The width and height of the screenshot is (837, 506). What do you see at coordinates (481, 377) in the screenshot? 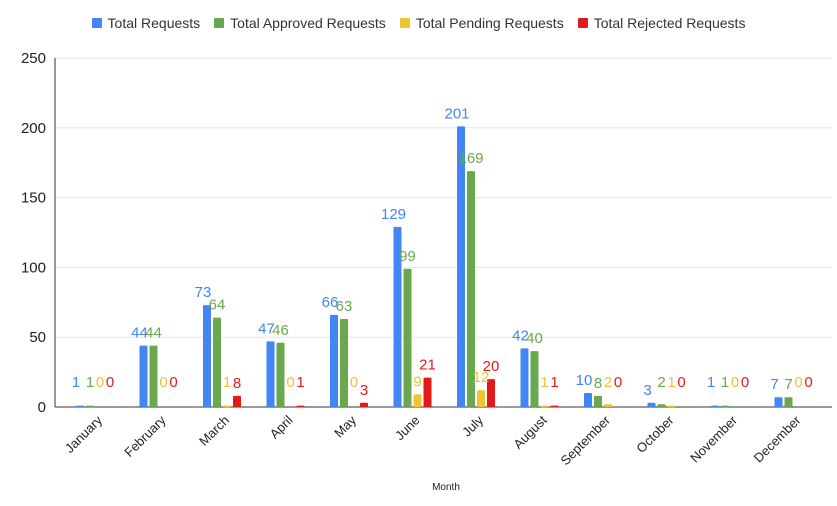
I see `data-label: 12` at bounding box center [481, 377].